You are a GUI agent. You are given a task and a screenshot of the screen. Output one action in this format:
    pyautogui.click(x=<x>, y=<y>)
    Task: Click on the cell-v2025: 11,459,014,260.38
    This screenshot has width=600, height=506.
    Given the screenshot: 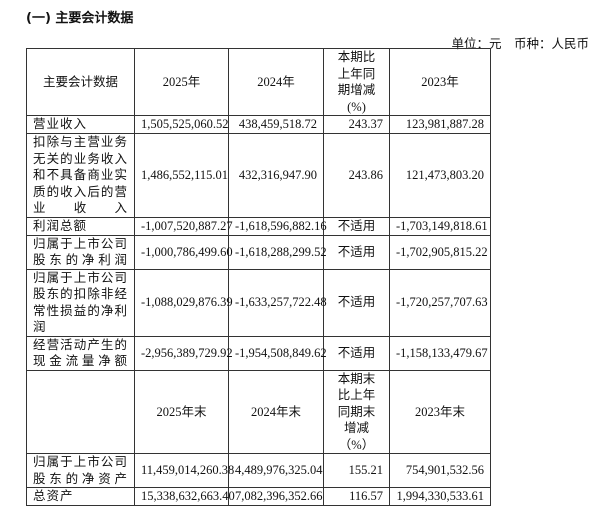 What is the action you would take?
    pyautogui.click(x=184, y=470)
    